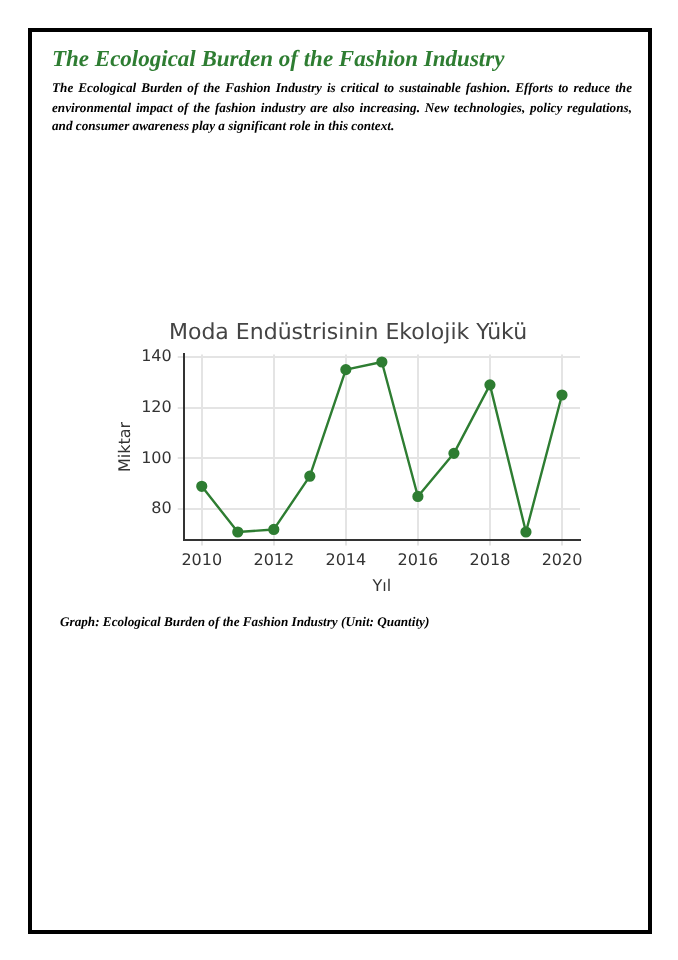 This screenshot has width=678, height=960. I want to click on y-axis-title: Miktar, so click(124, 446).